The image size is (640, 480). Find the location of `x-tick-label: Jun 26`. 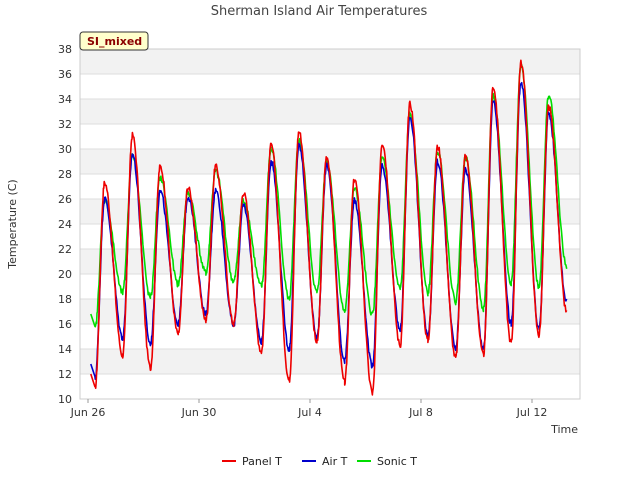

x-tick-label: Jun 26 is located at coordinates (88, 412).